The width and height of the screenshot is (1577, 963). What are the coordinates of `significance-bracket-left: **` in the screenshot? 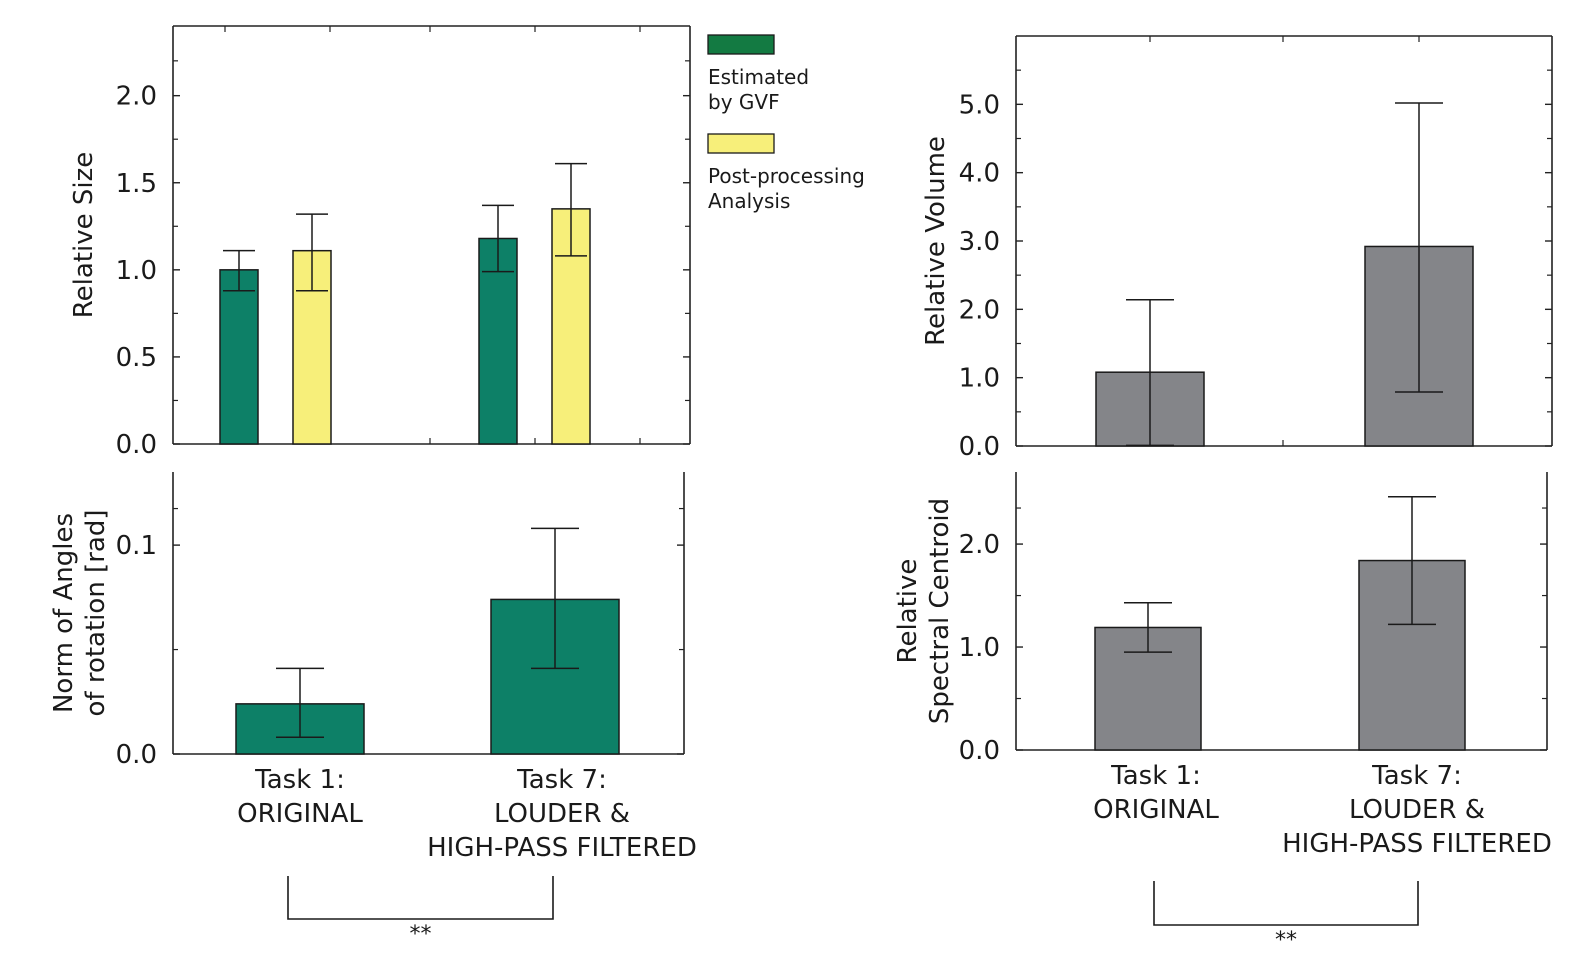 It's located at (420, 911).